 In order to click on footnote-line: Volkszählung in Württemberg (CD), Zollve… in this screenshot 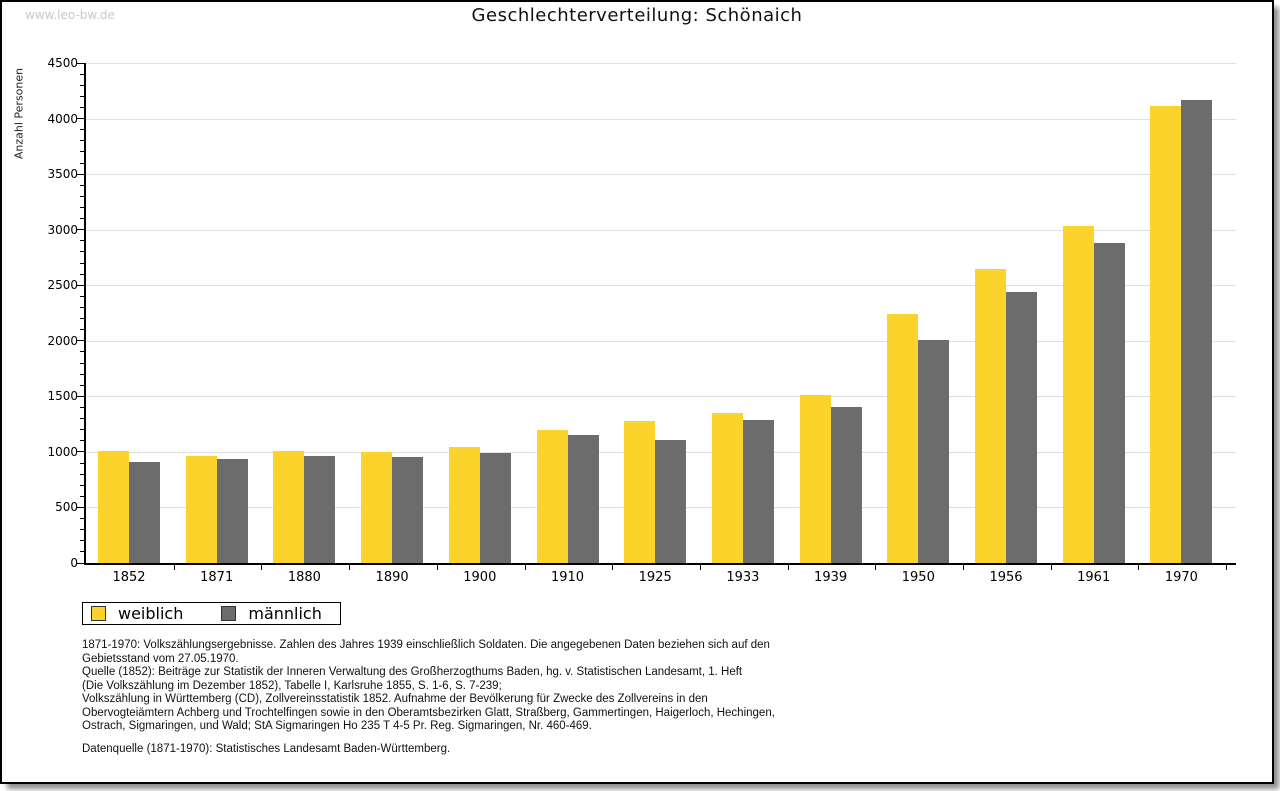, I will do `click(395, 699)`.